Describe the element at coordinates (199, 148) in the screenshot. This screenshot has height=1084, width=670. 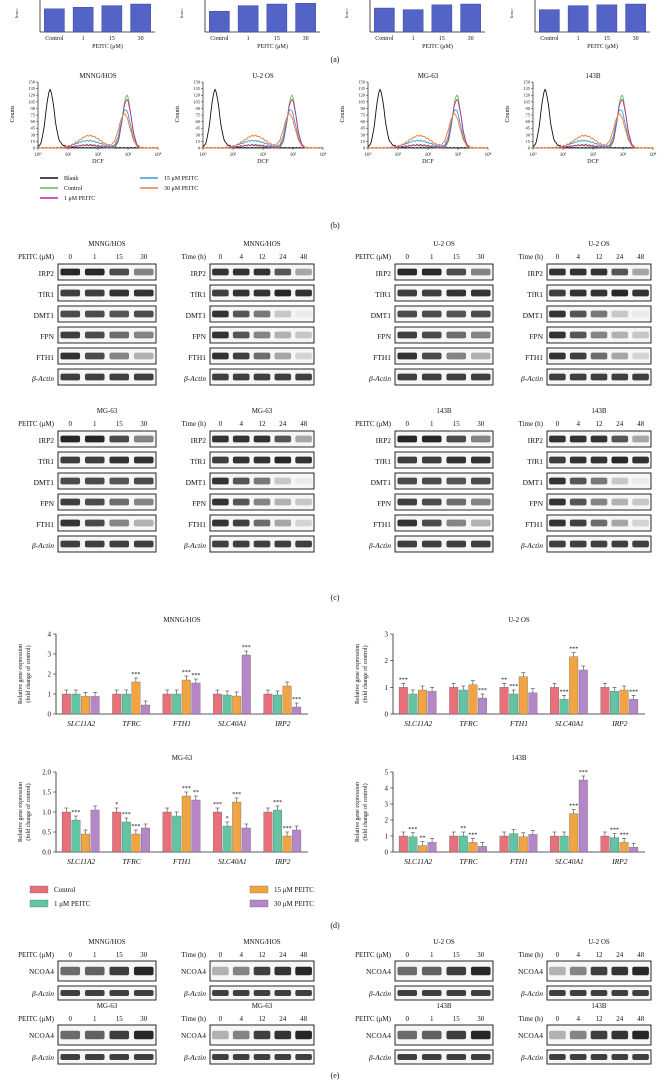
I see `histogram-ytick: 0` at that location.